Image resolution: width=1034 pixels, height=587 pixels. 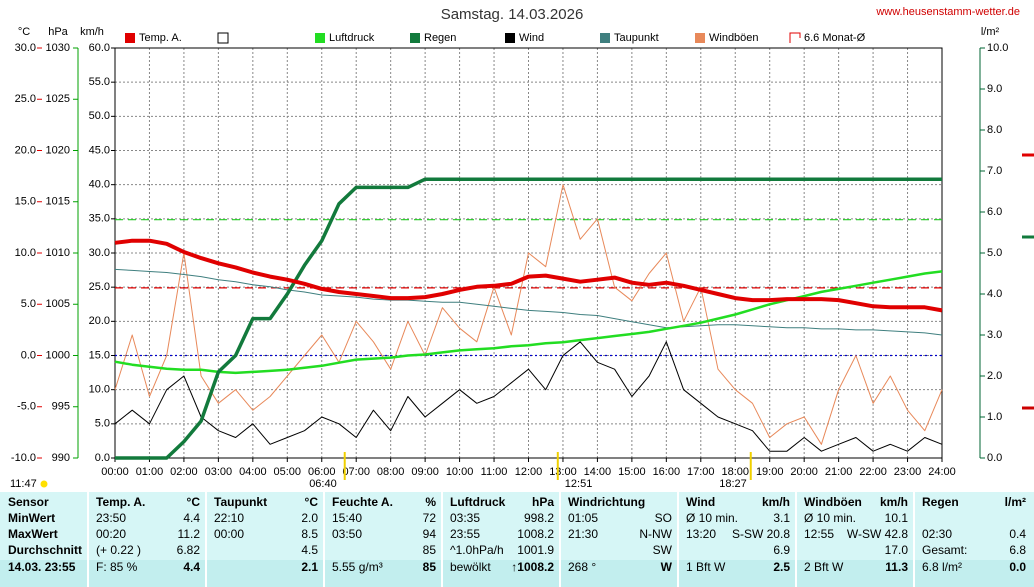 What do you see at coordinates (99, 116) in the screenshot?
I see `y-tick-label: 50.0` at bounding box center [99, 116].